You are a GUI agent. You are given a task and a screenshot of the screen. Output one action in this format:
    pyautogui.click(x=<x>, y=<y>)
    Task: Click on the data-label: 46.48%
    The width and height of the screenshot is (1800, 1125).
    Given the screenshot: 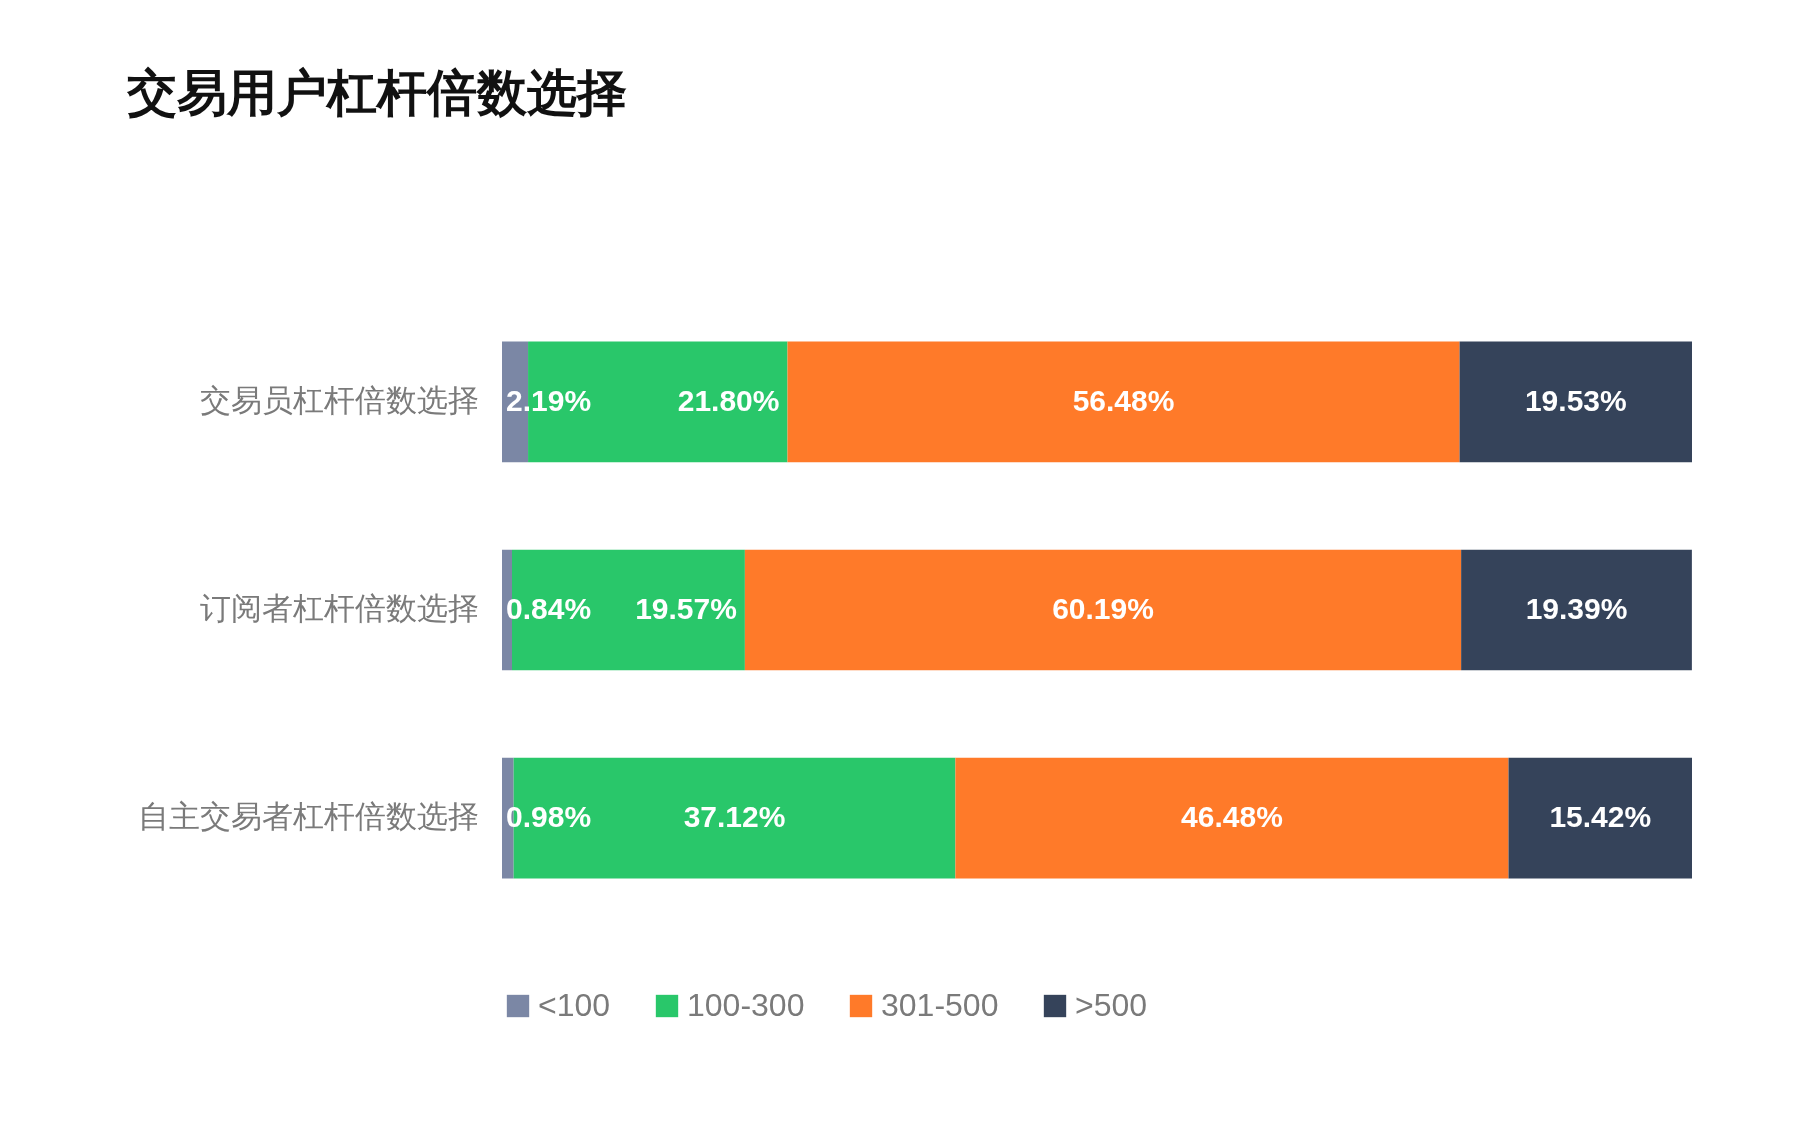 What is the action you would take?
    pyautogui.click(x=1232, y=817)
    